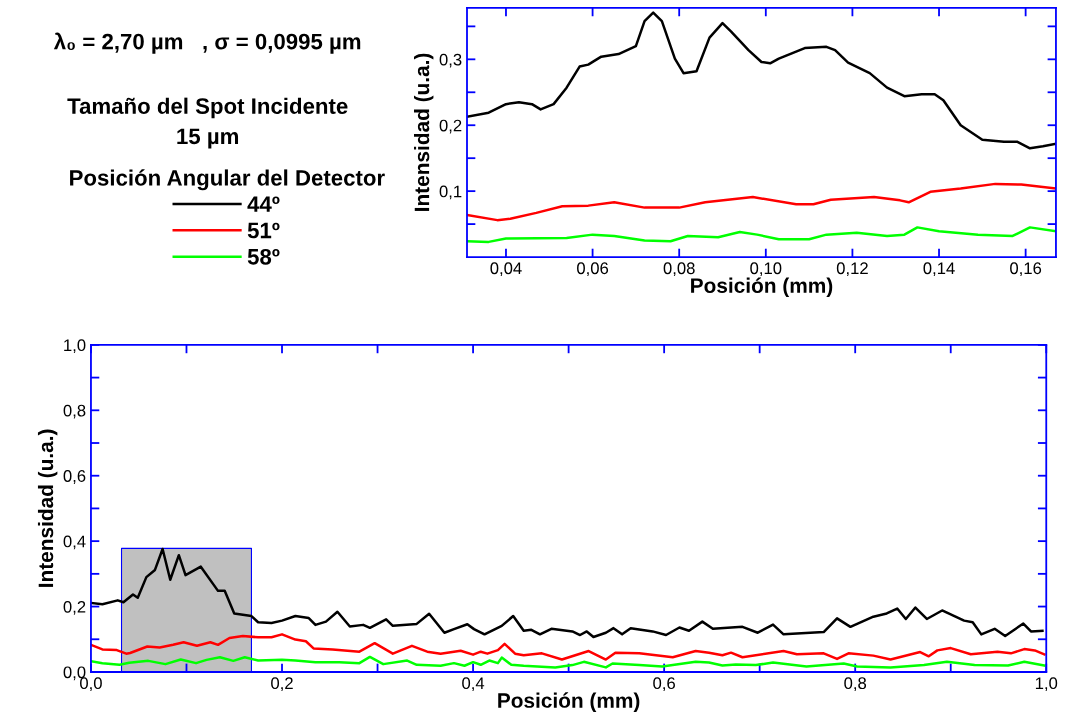 This screenshot has height=720, width=1065. I want to click on x-tick-label: 0,12, so click(852, 269).